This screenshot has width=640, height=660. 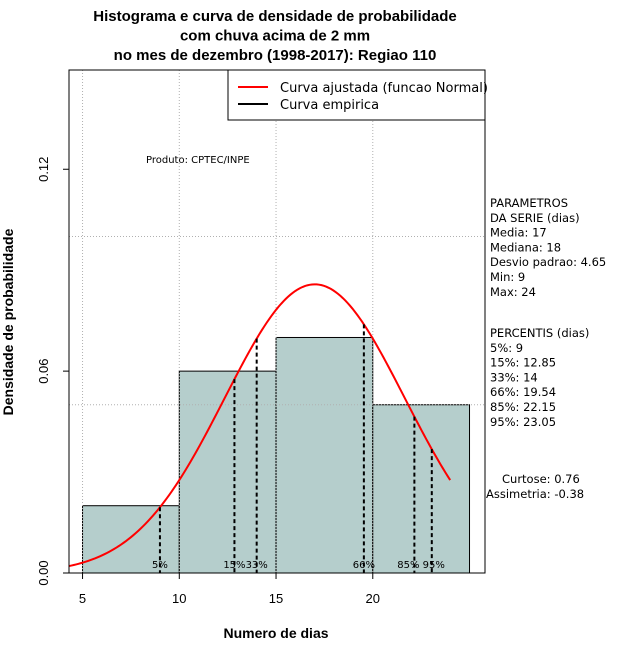 What do you see at coordinates (525, 247) in the screenshot?
I see `param-line: Mediana: 18` at bounding box center [525, 247].